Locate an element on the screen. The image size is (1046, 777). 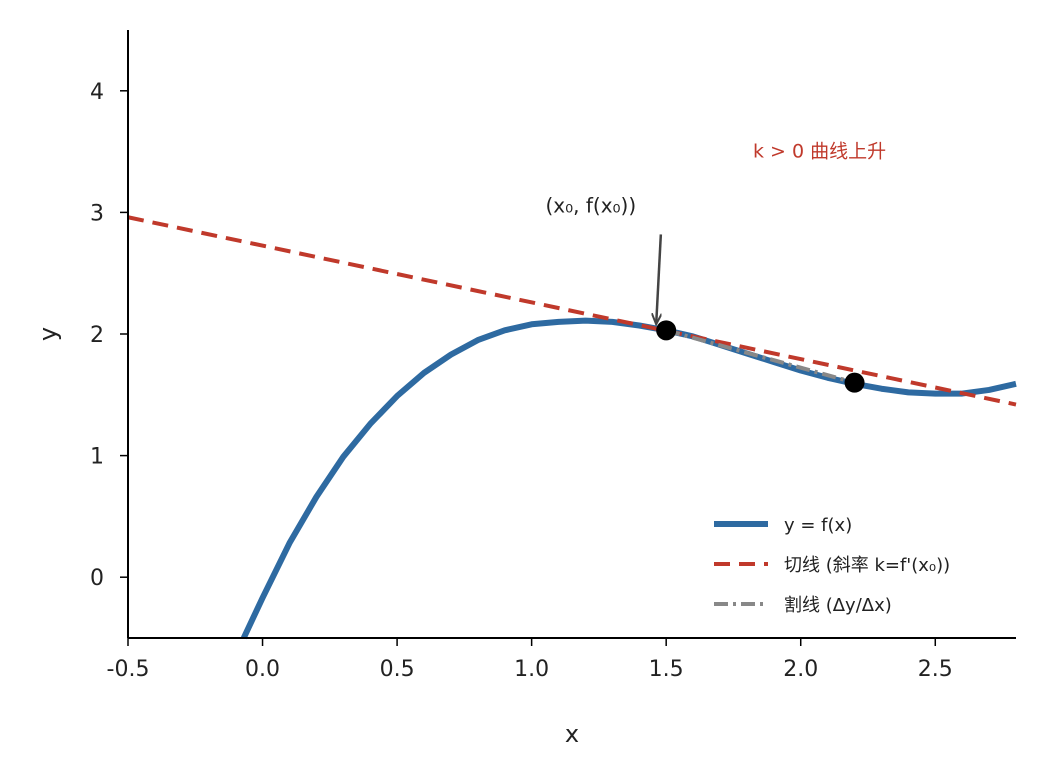
x-tick-label: -0.5 is located at coordinates (128, 669).